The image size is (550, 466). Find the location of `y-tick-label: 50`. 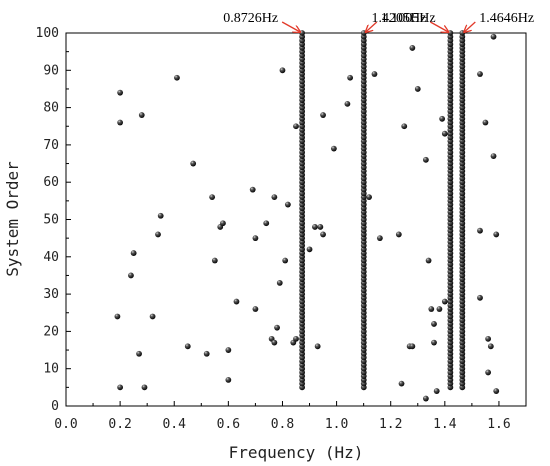

y-tick-label: 50 is located at coordinates (51, 220).